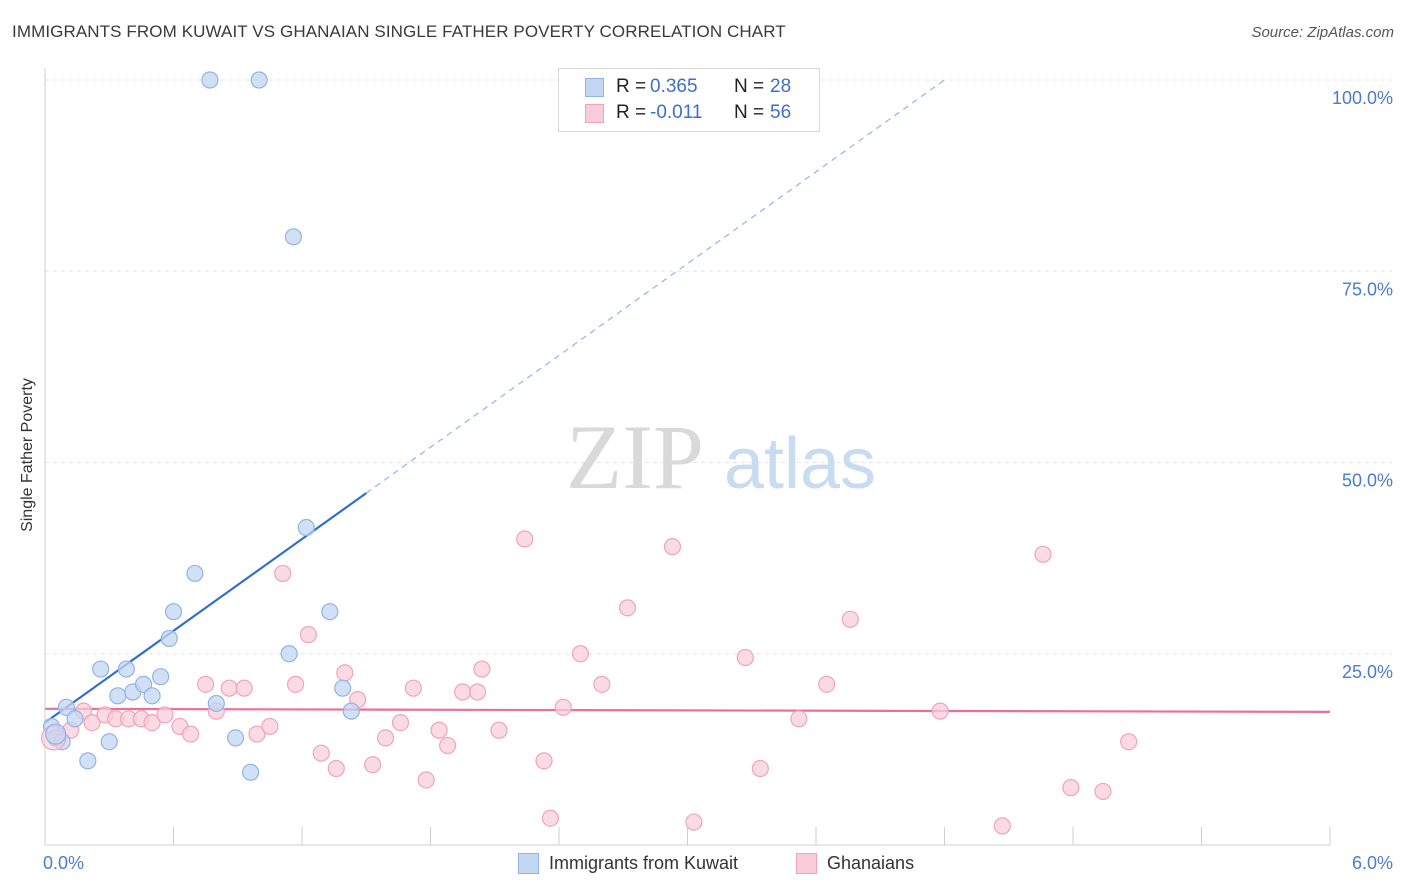  I want to click on x-tick-label: 6.0%, so click(1372, 863).